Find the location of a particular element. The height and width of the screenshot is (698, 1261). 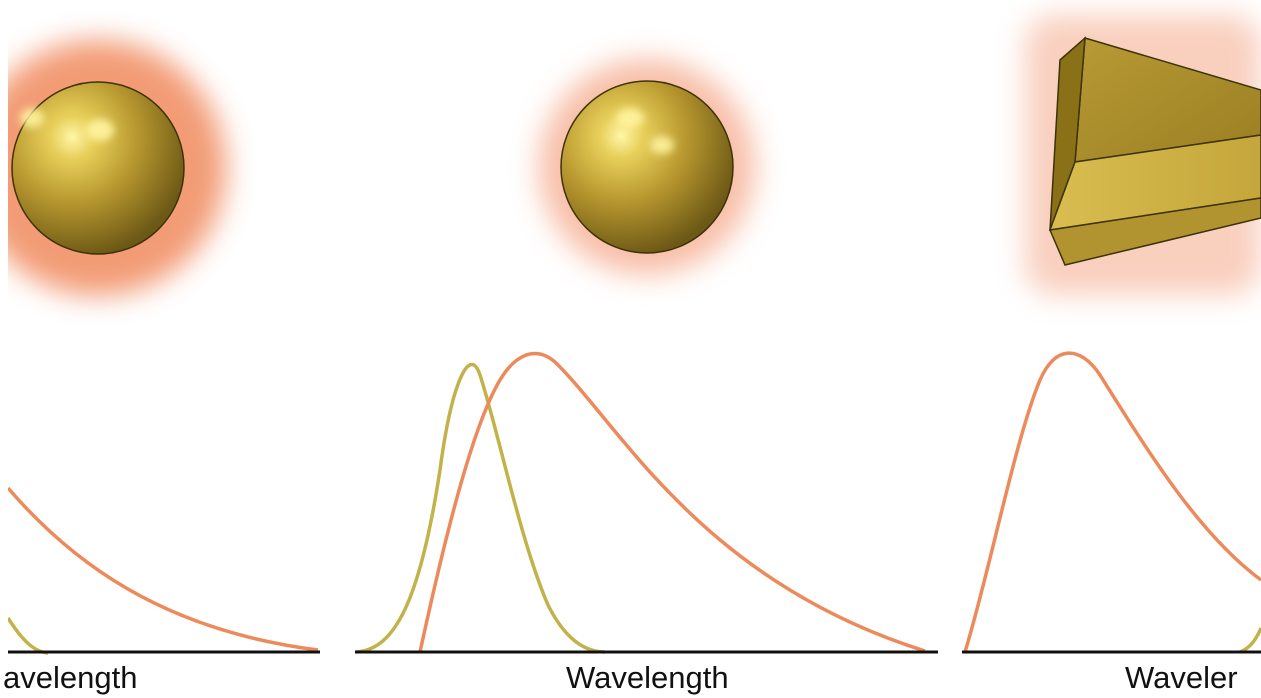

panel-1-particle is located at coordinates (117, 168).